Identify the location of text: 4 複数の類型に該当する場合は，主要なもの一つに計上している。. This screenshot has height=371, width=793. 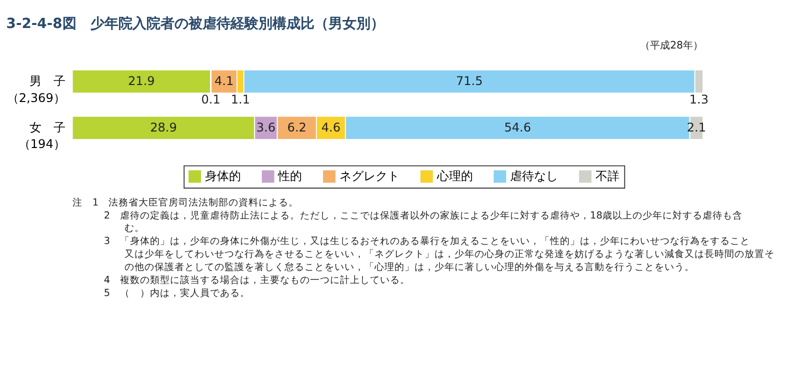
(257, 280).